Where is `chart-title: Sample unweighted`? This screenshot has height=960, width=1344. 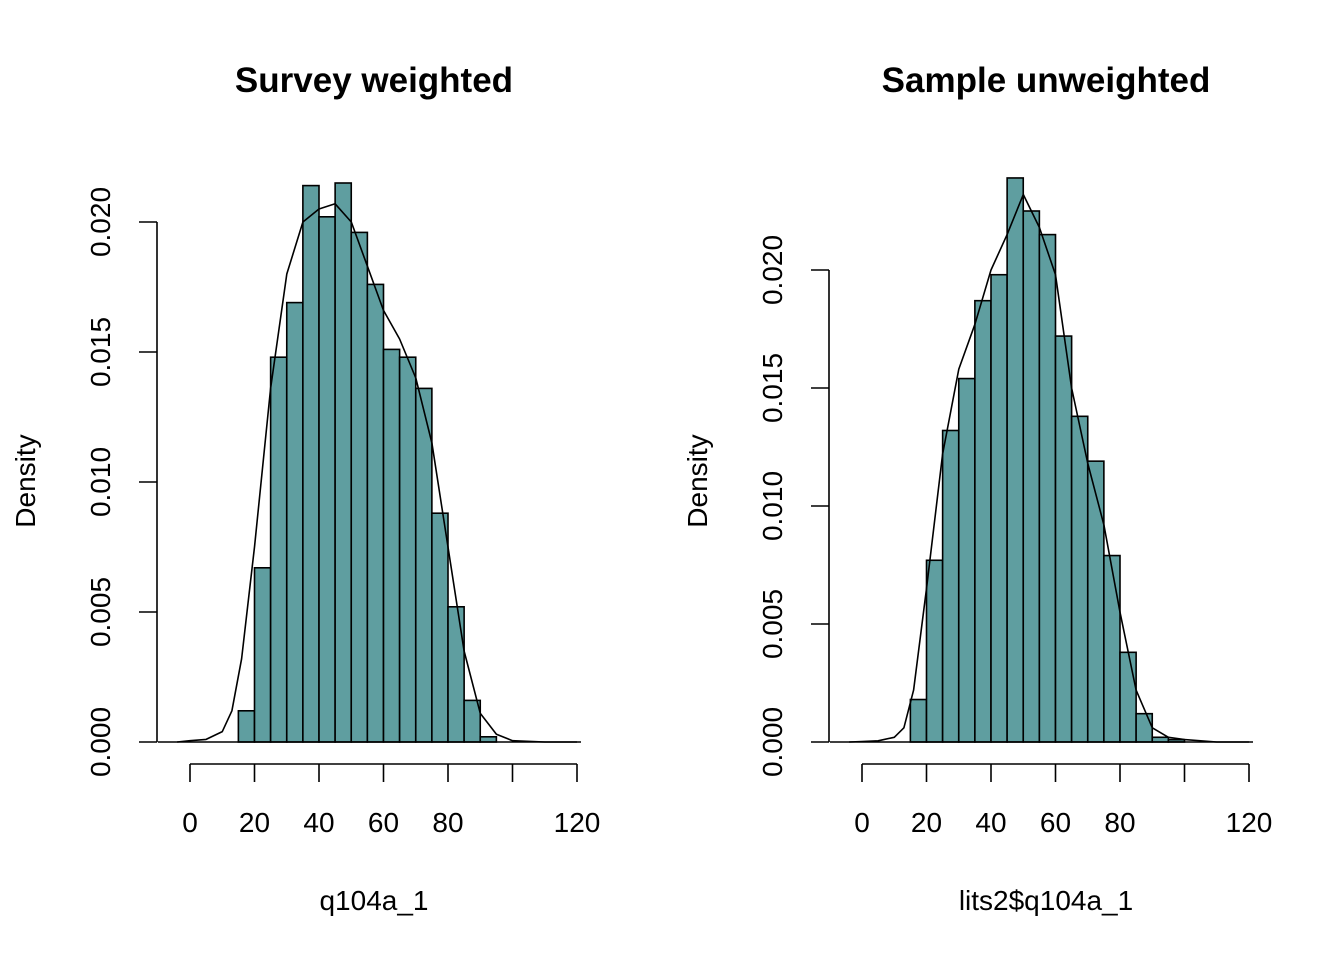
chart-title: Sample unweighted is located at coordinates (1046, 80).